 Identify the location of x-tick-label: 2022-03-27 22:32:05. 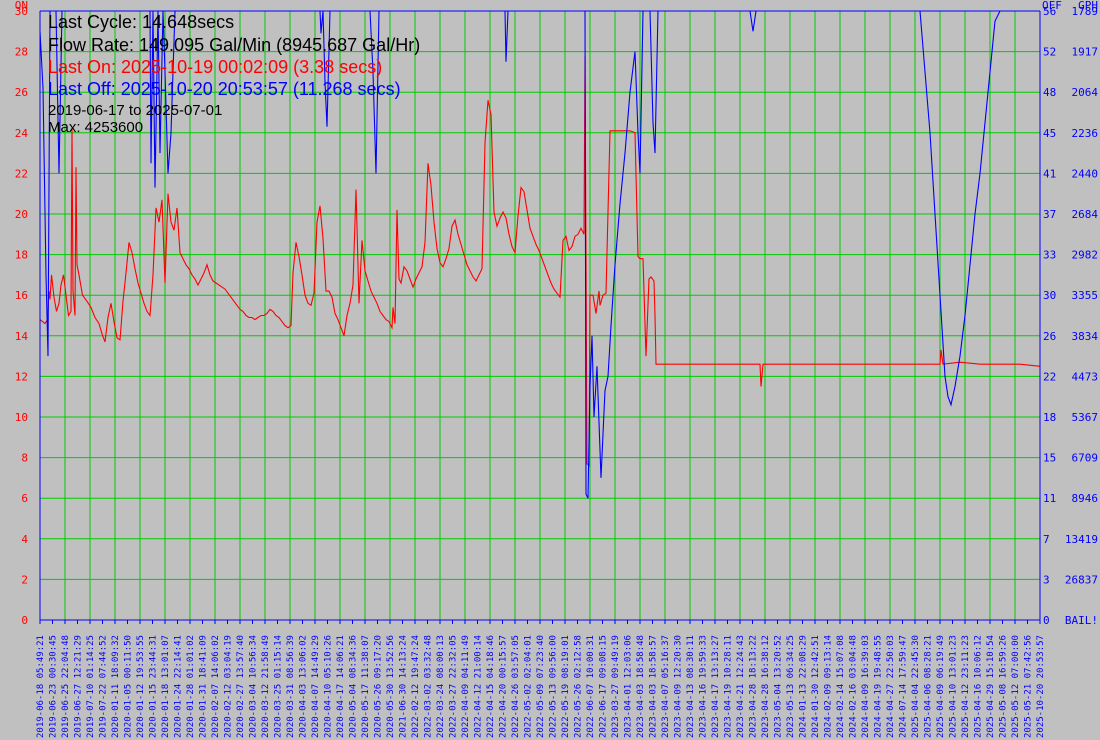
(454, 686).